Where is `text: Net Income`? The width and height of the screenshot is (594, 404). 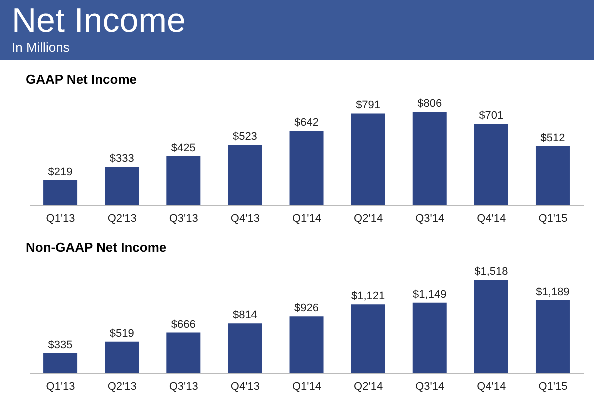
text: Net Income is located at coordinates (99, 21).